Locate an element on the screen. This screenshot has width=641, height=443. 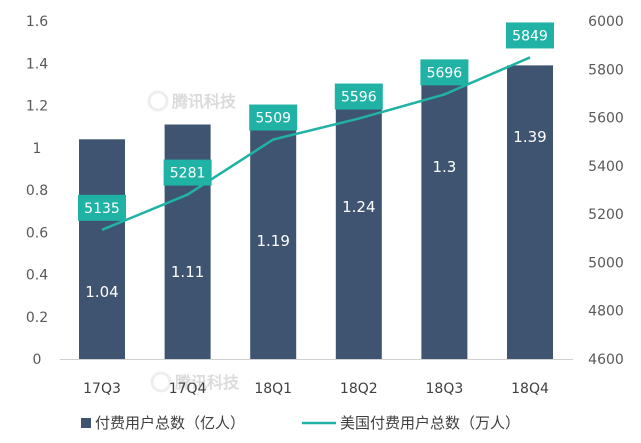
line-value-label: 5281 is located at coordinates (188, 174).